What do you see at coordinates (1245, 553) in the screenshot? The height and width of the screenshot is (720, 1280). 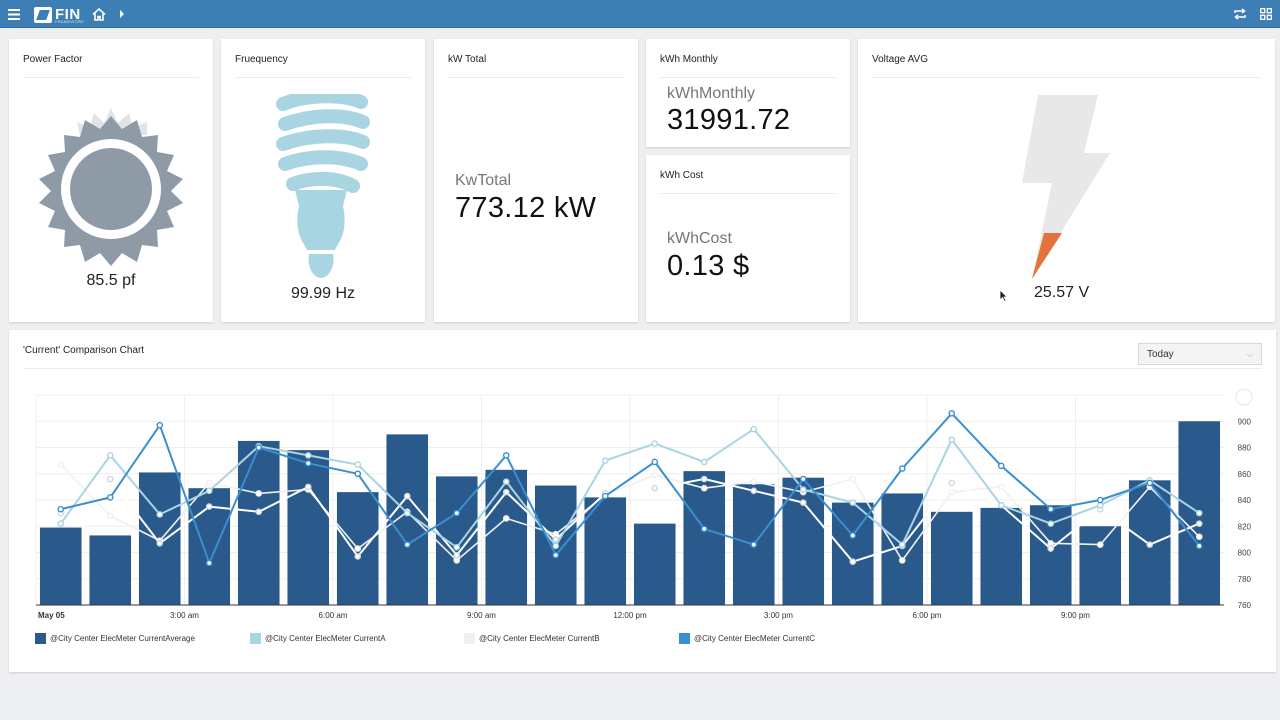 I see `y-tick-label: 800` at bounding box center [1245, 553].